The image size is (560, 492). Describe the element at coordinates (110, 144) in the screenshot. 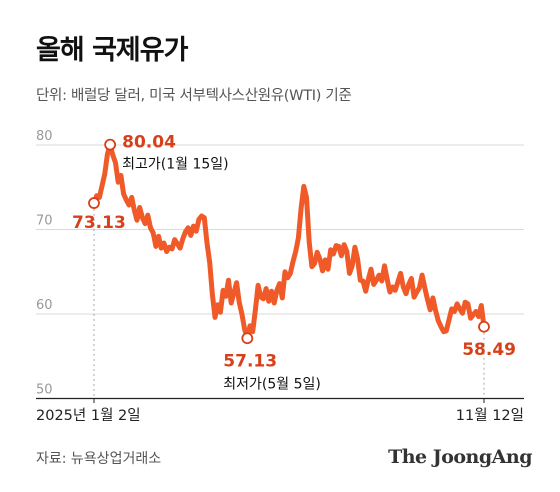

I see `max-point-marker` at that location.